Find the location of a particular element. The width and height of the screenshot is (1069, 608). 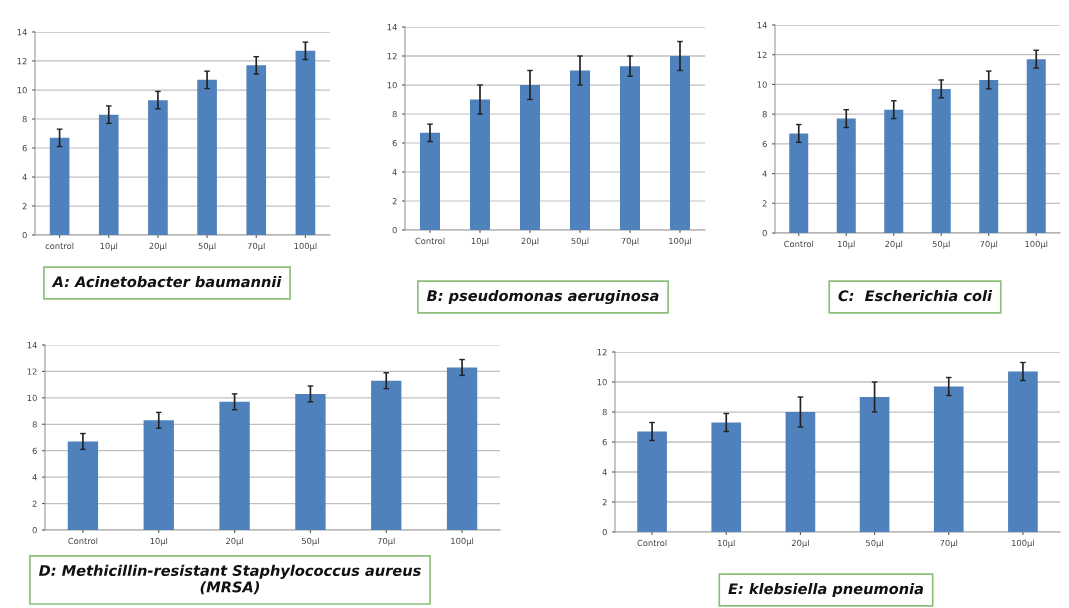

x-tick-label: control is located at coordinates (59, 246).